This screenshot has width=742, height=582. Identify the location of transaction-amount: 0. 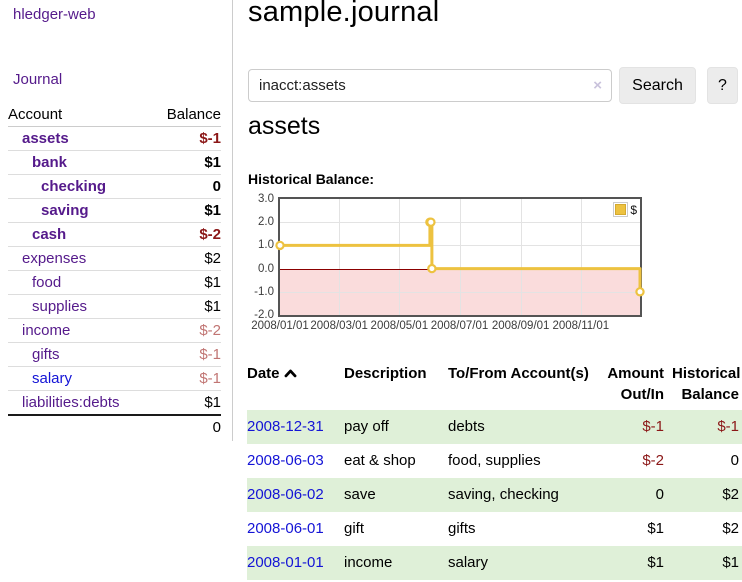
(659, 494).